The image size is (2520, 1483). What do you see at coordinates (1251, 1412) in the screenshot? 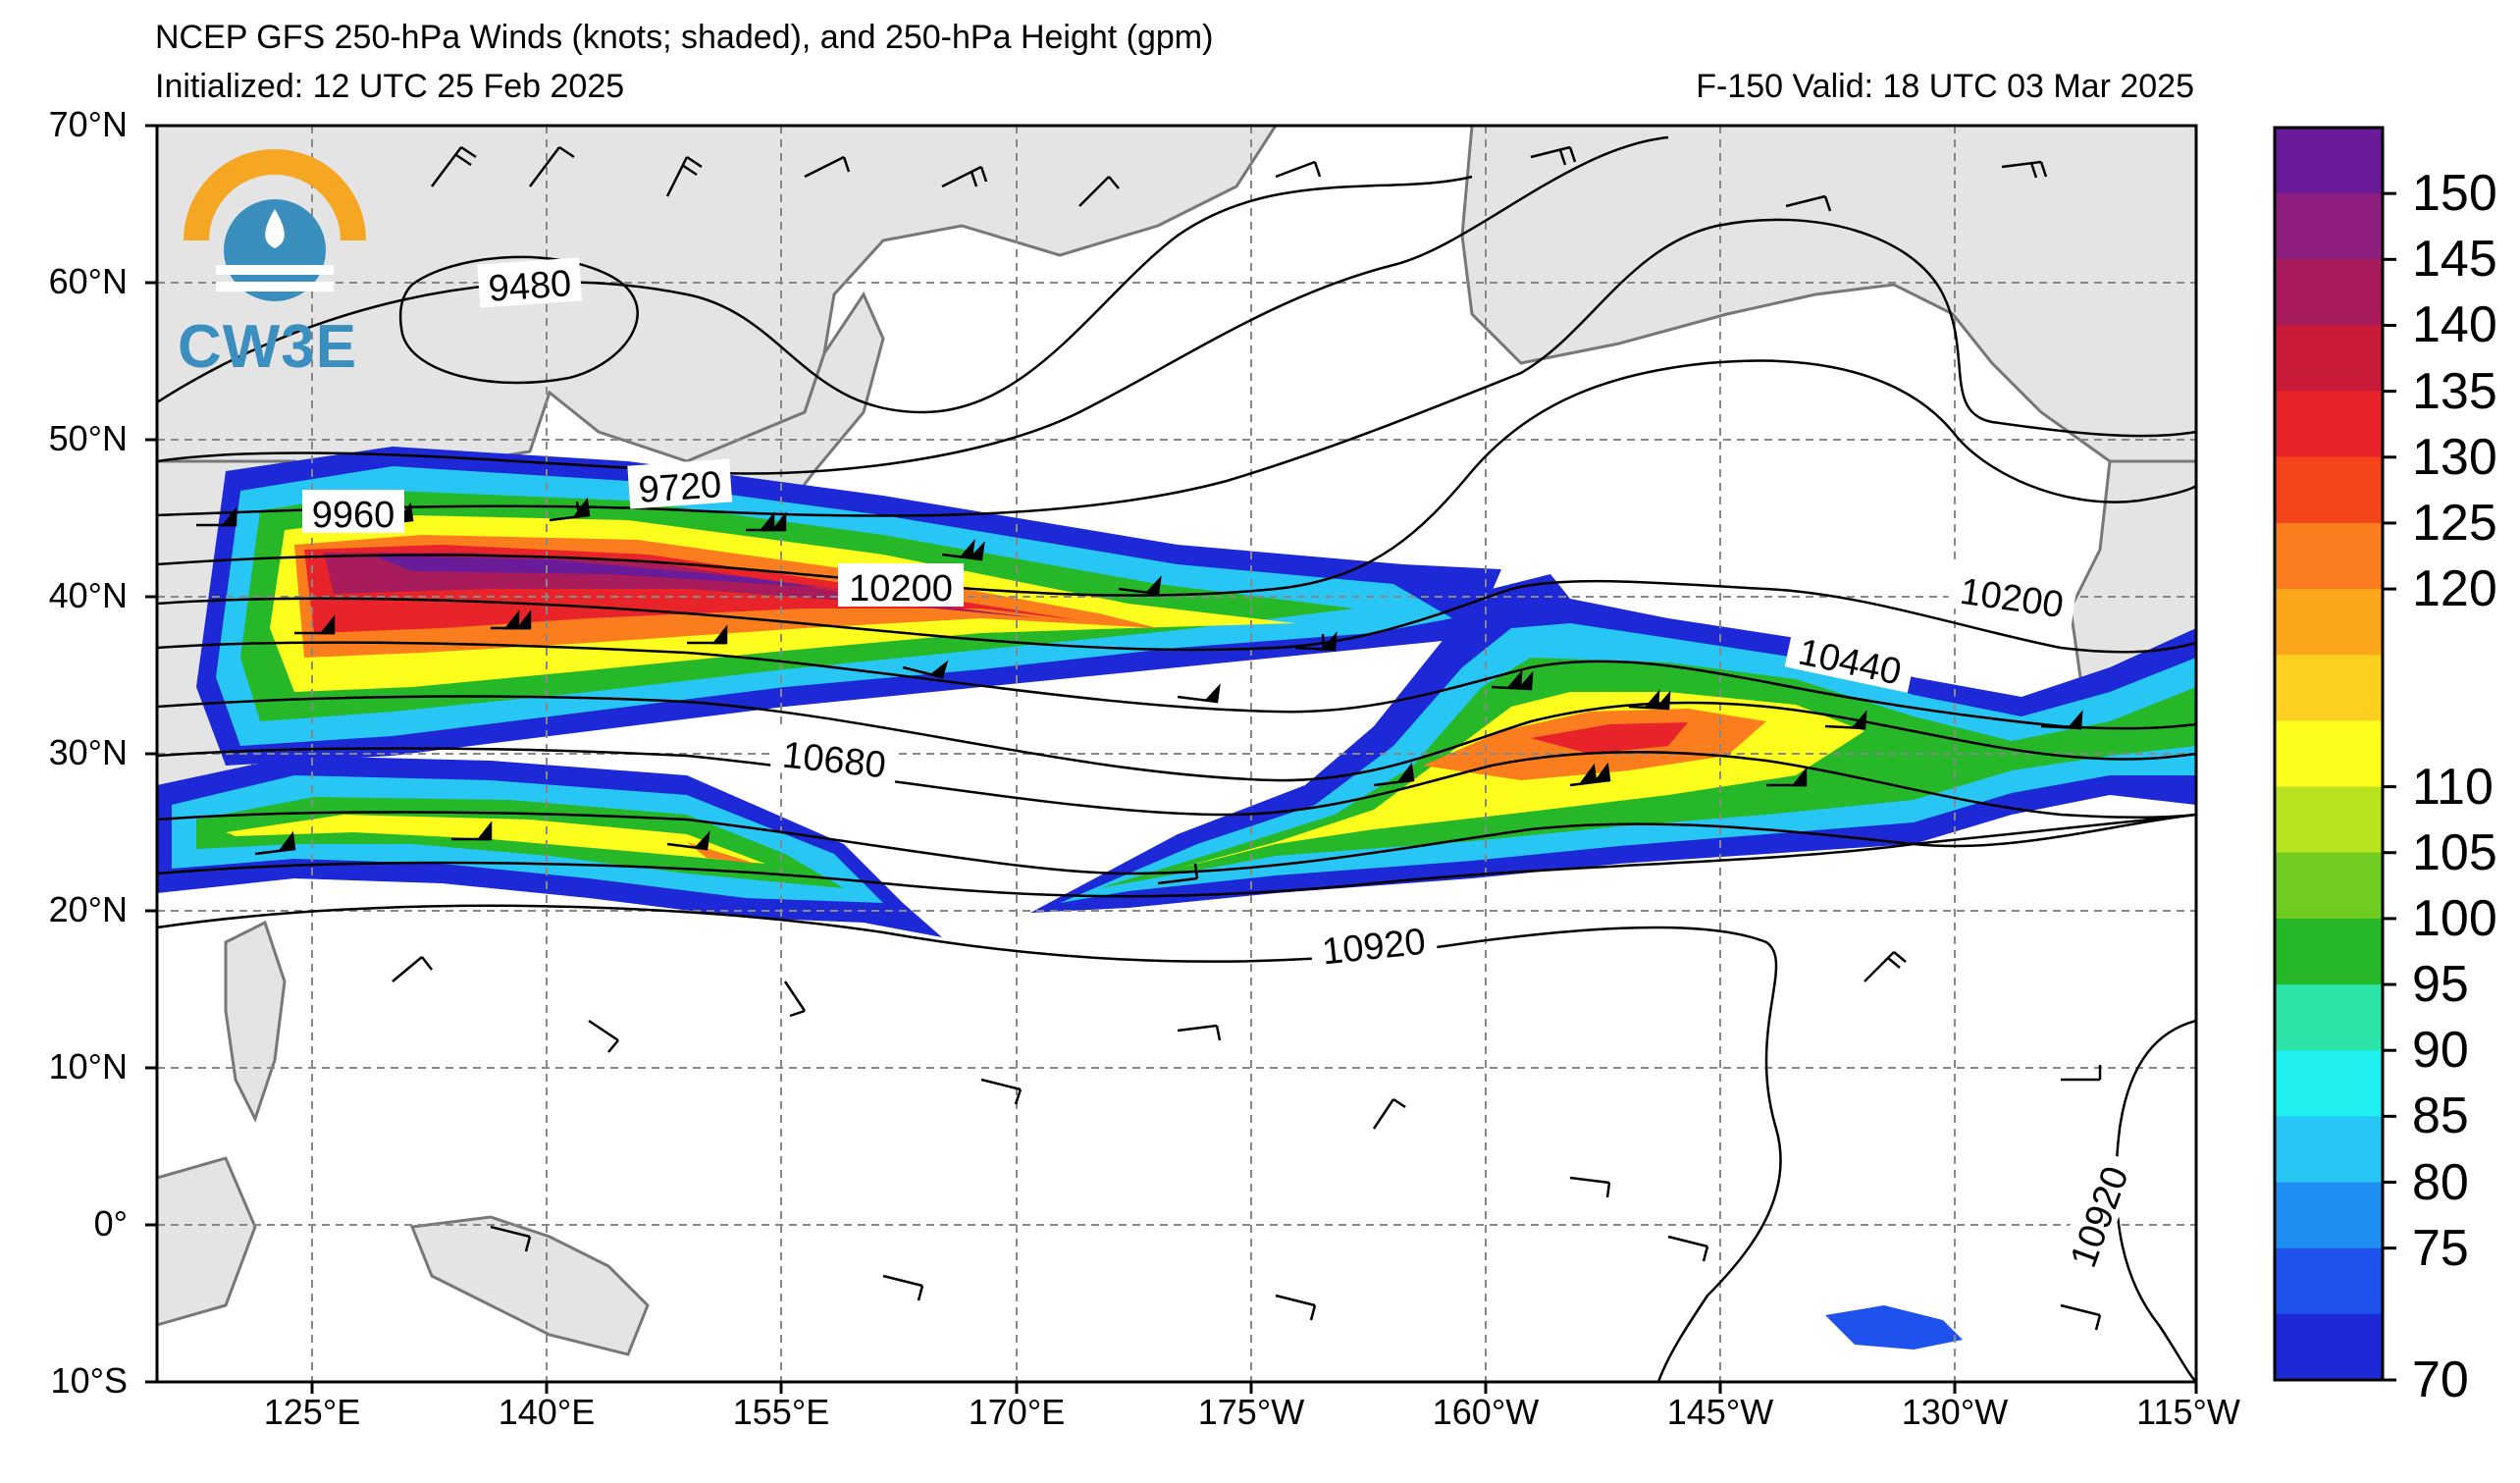
I see `lon-label: 175°W` at bounding box center [1251, 1412].